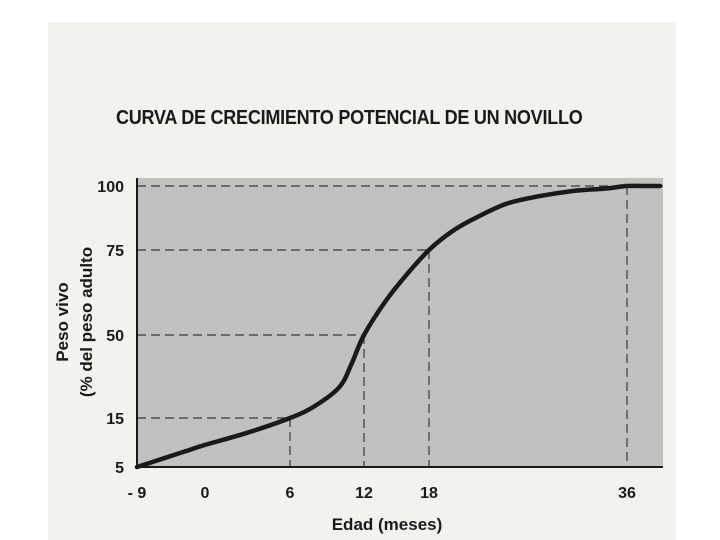  Describe the element at coordinates (627, 493) in the screenshot. I see `x-tick-label: 36` at that location.